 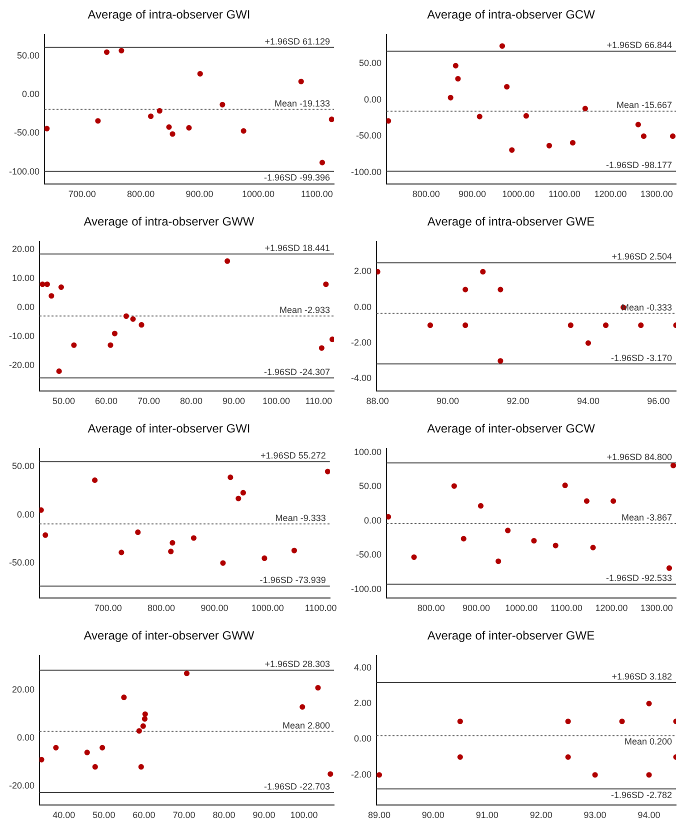 I want to click on x-tick-label: 110.00, so click(x=318, y=401).